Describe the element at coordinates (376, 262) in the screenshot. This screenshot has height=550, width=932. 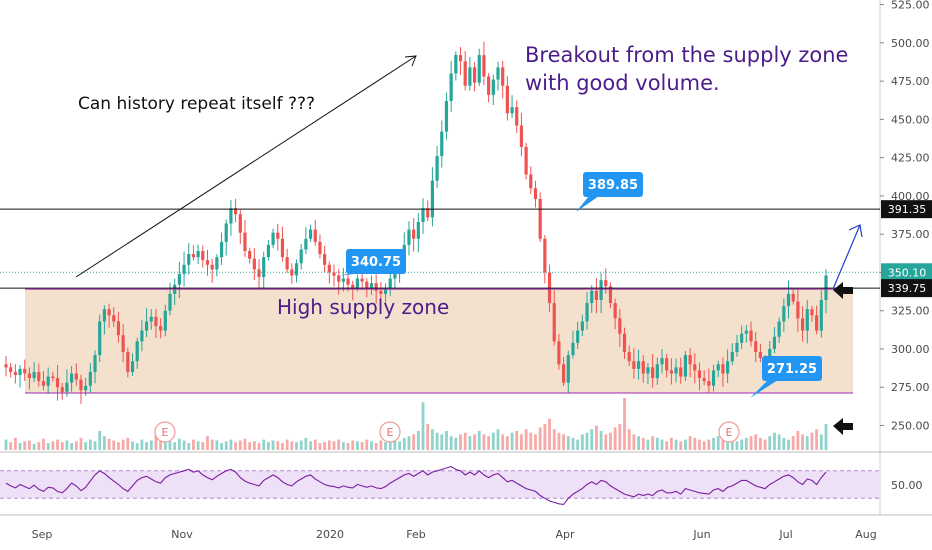
I see `callout-label: 340.75` at that location.